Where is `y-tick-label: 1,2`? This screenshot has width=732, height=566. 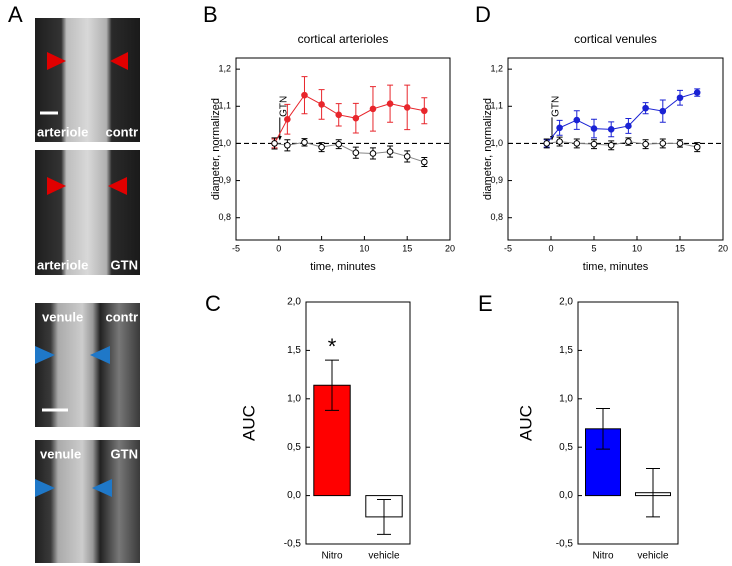
y-tick-label: 1,2 is located at coordinates (224, 69).